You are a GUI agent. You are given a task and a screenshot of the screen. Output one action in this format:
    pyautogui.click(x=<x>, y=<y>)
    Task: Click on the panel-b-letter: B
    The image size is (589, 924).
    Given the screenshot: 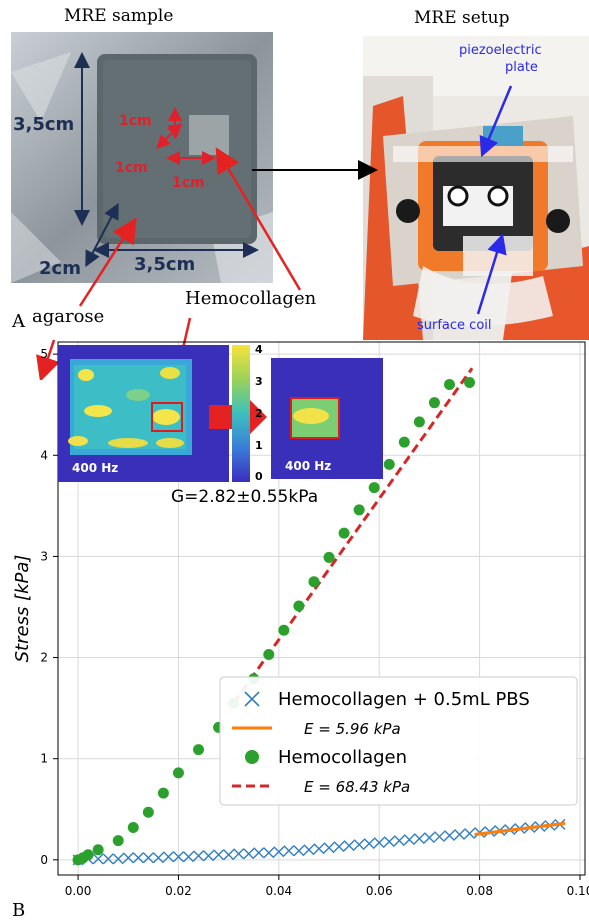 What is the action you would take?
    pyautogui.click(x=19, y=910)
    